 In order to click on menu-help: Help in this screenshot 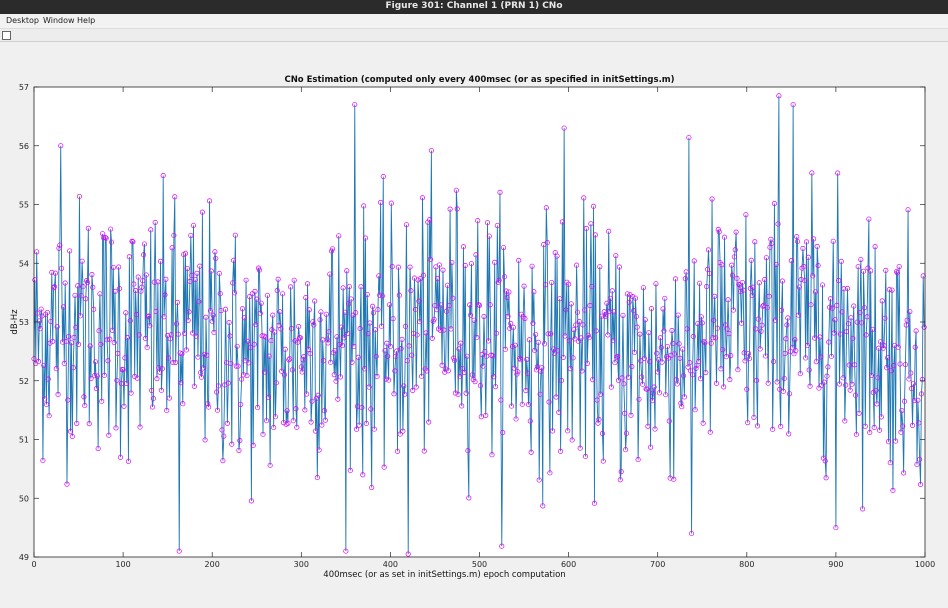, I will do `click(86, 20)`.